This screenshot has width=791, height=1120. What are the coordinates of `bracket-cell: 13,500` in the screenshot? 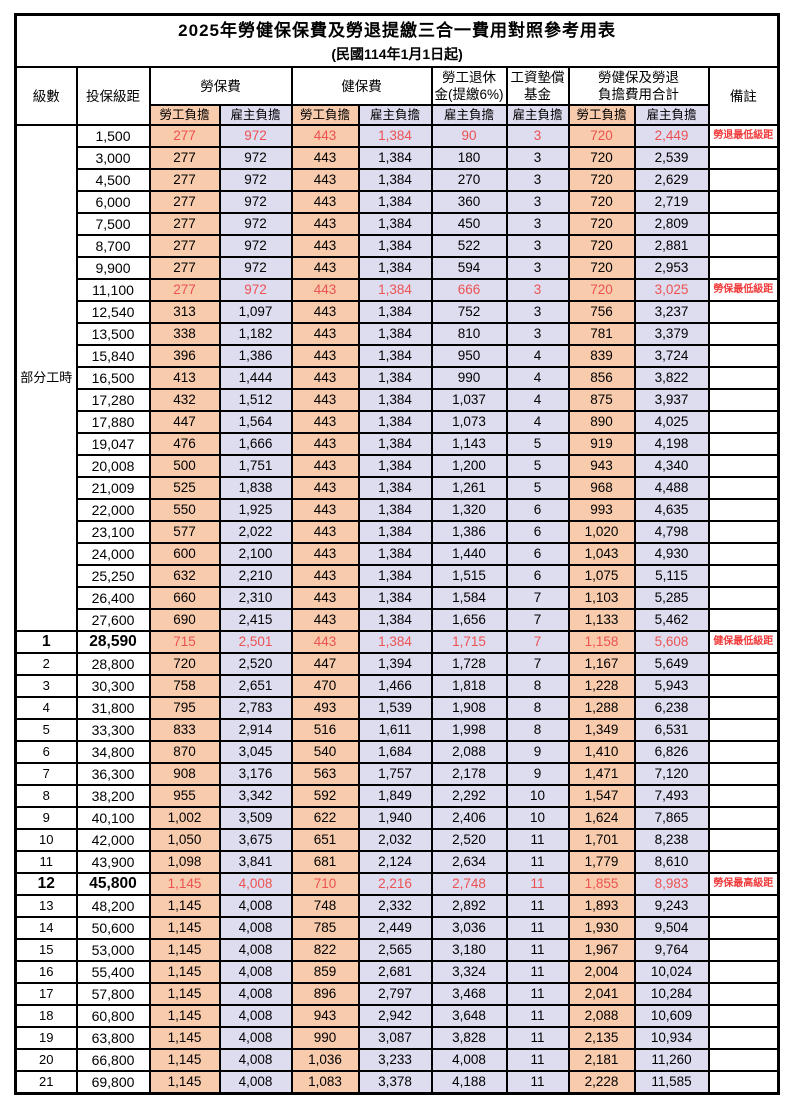 It's located at (113, 334).